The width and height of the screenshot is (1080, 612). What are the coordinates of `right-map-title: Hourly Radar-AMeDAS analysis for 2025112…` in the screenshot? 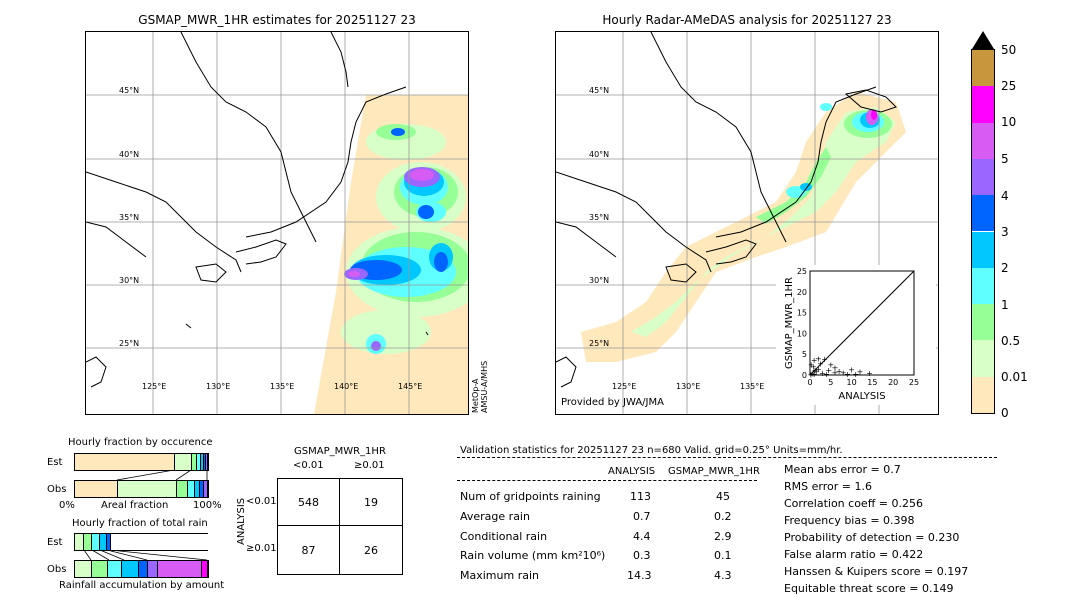 It's located at (747, 20).